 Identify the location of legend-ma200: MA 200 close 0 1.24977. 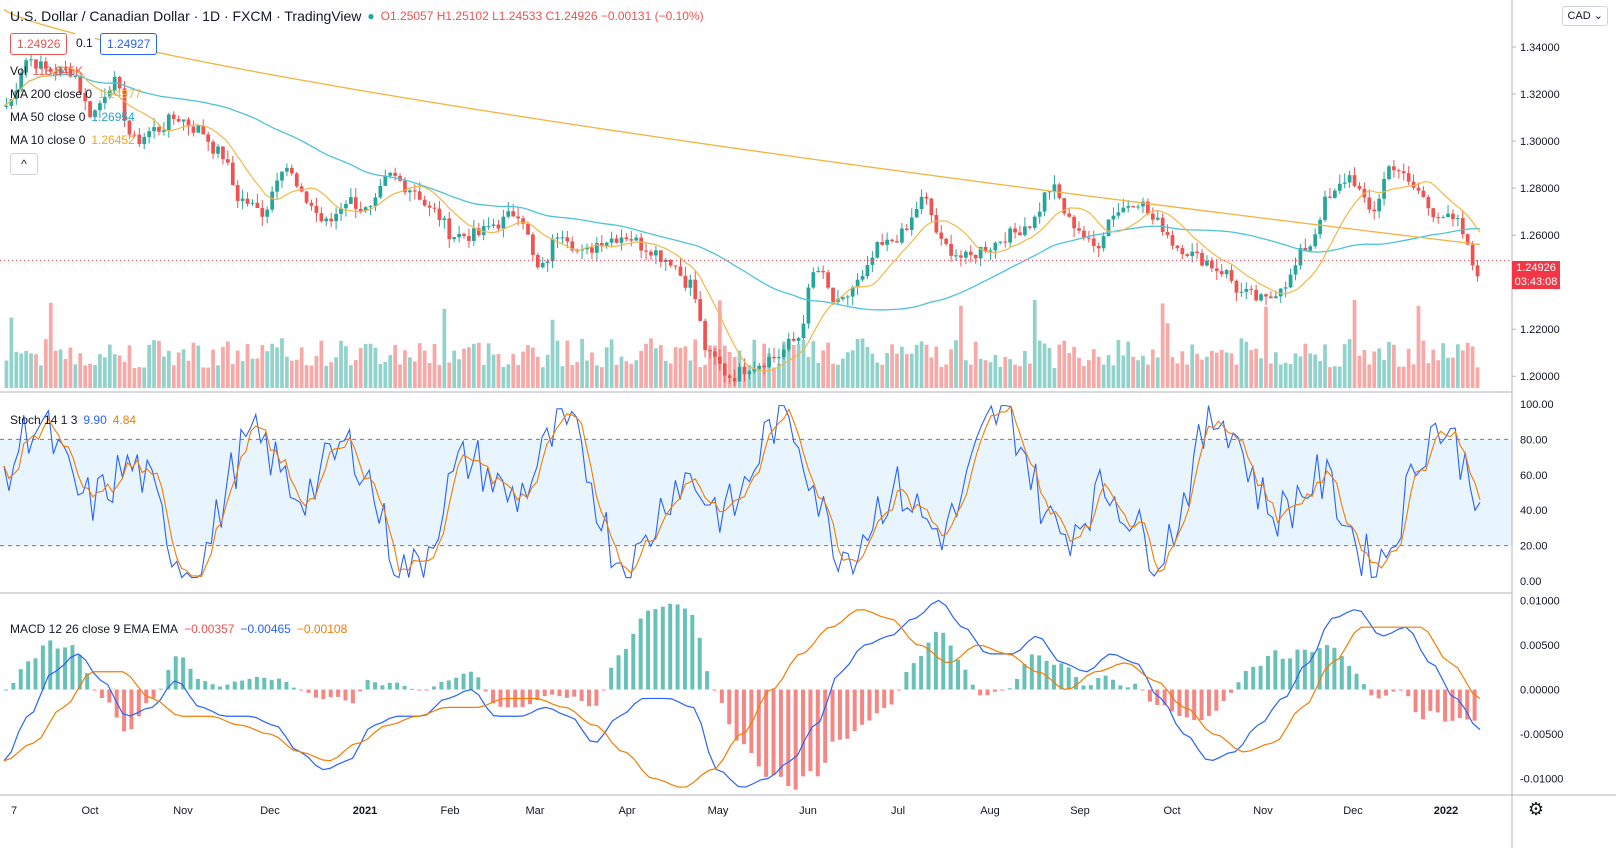
(75, 94).